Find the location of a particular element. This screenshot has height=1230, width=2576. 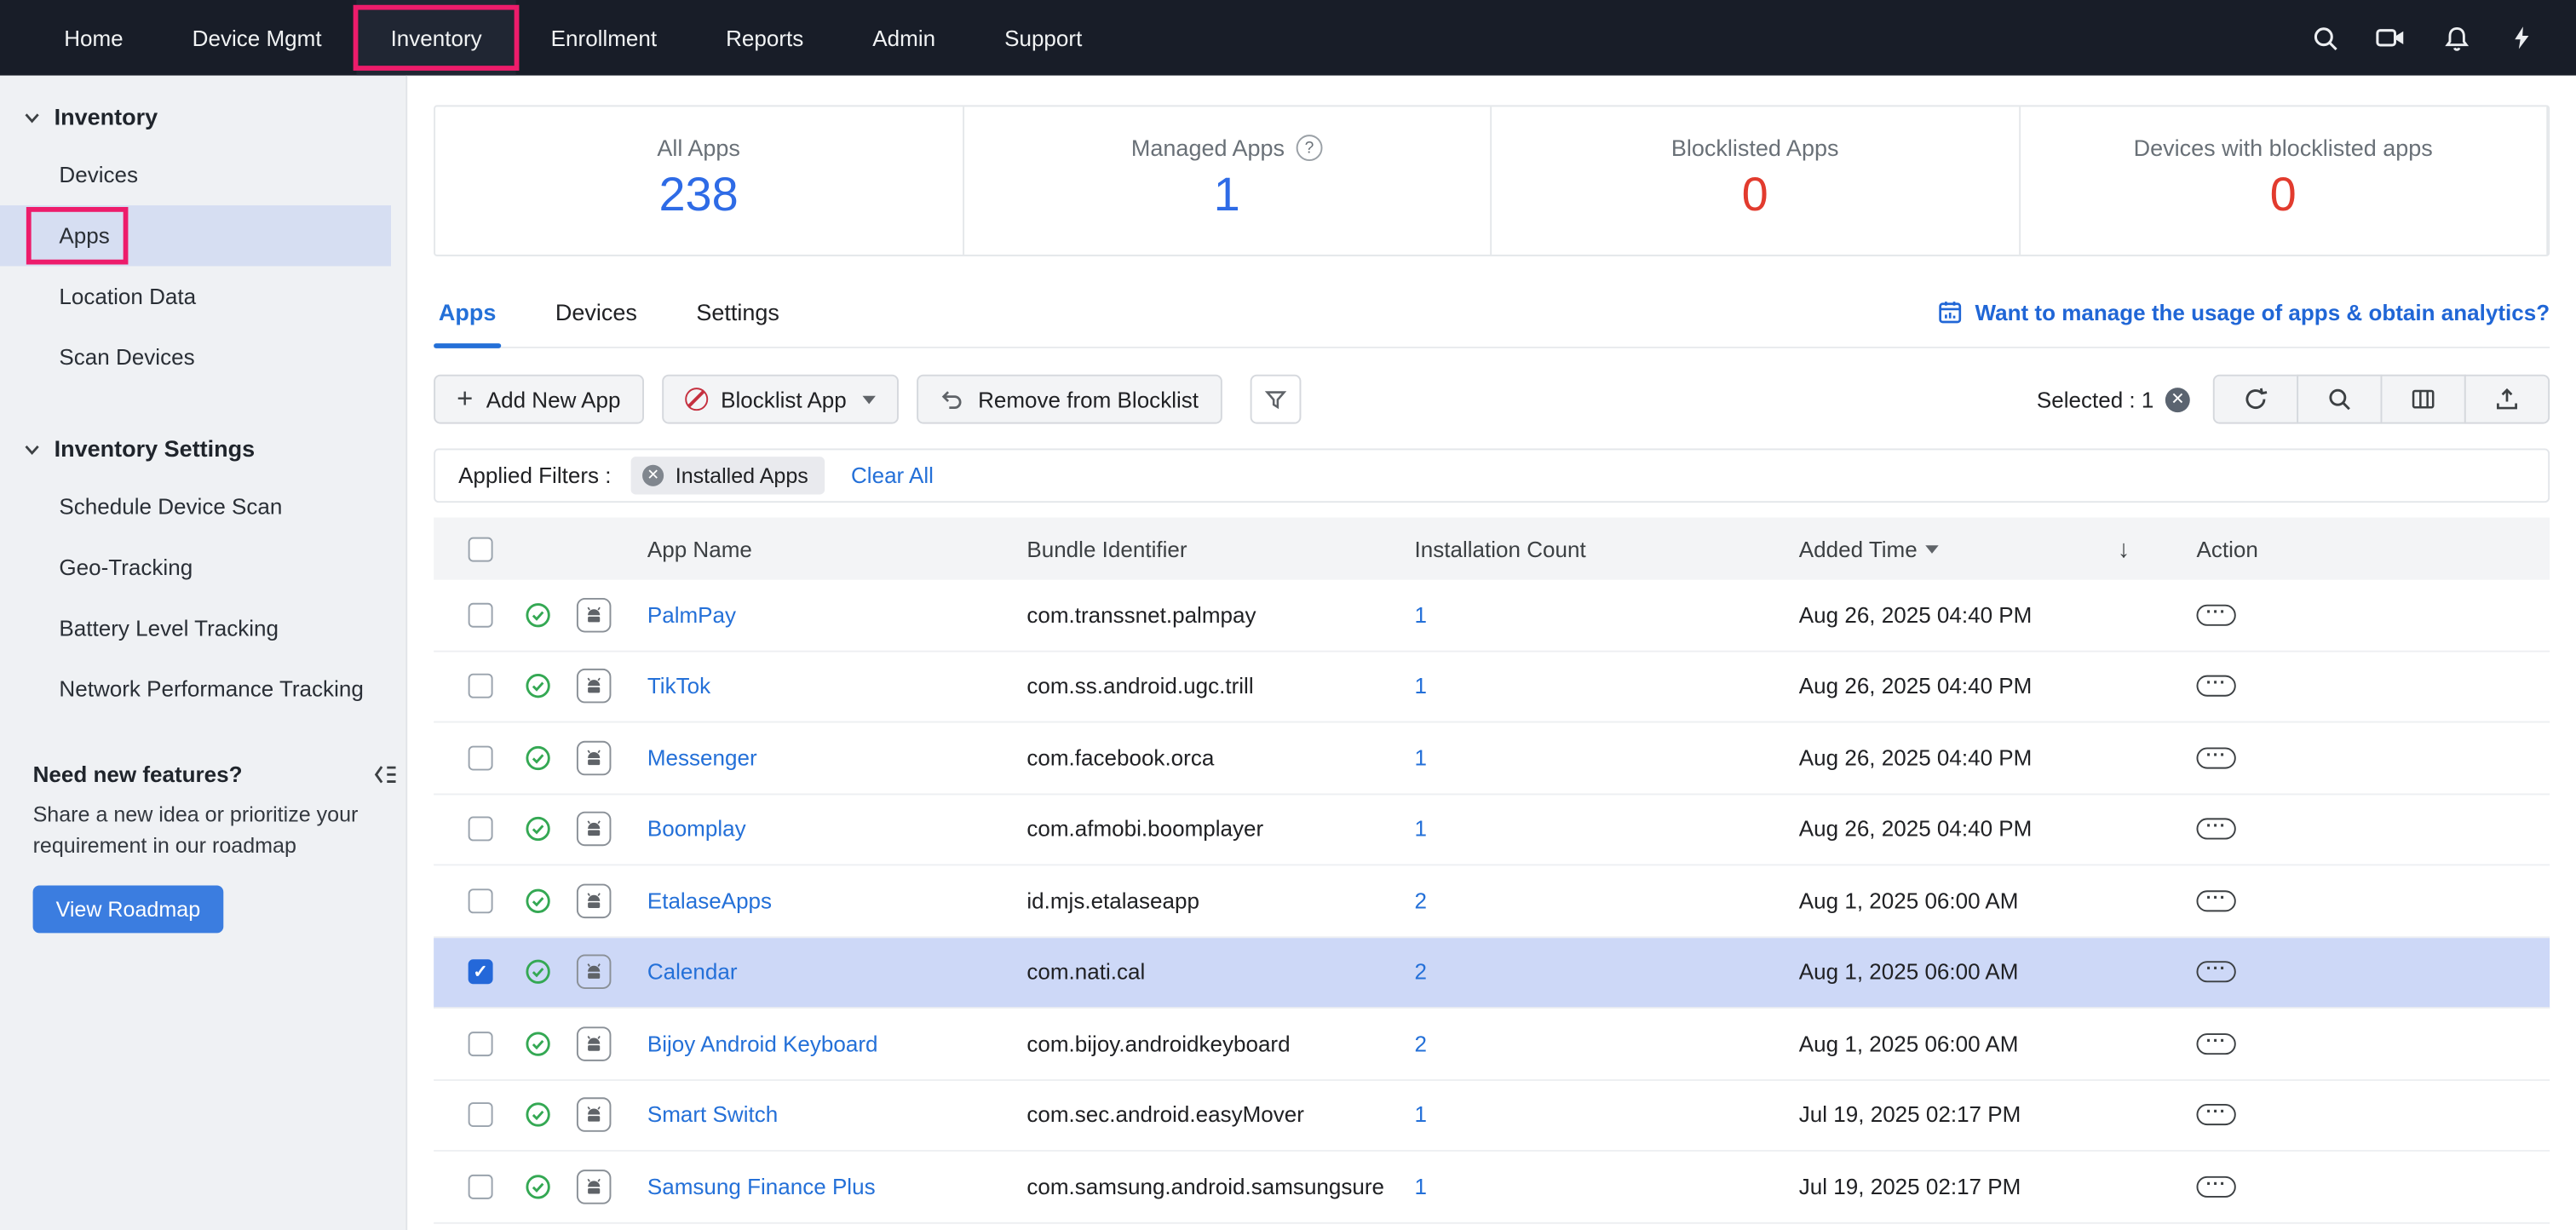

nav-item: Support is located at coordinates (1043, 38).